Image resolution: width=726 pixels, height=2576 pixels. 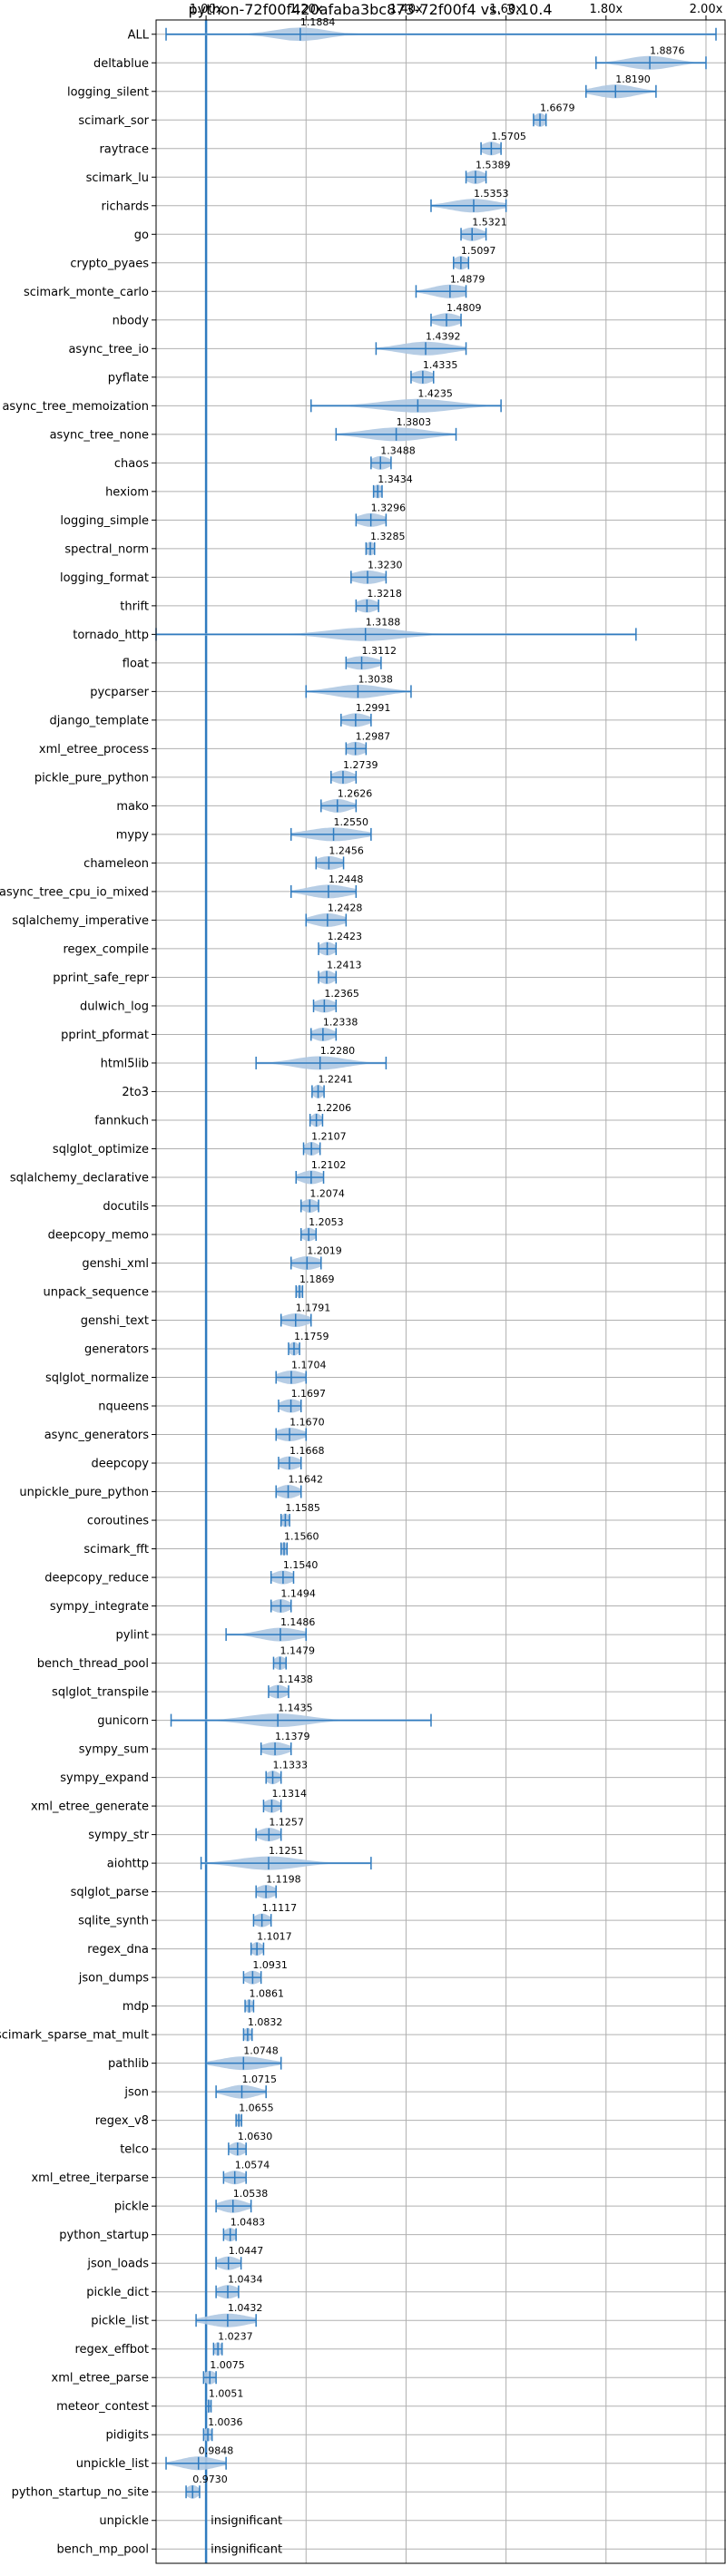 I want to click on mean-value-label: 1.1704, so click(x=309, y=1365).